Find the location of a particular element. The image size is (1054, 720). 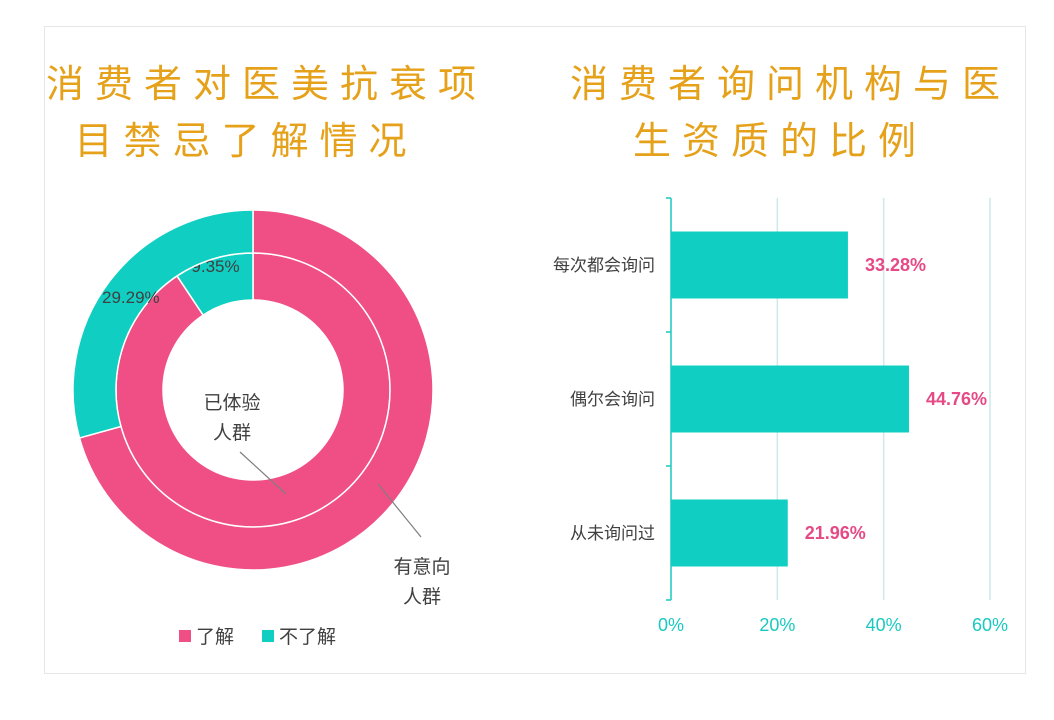

bar-x-tick-2: 40% is located at coordinates (884, 625).